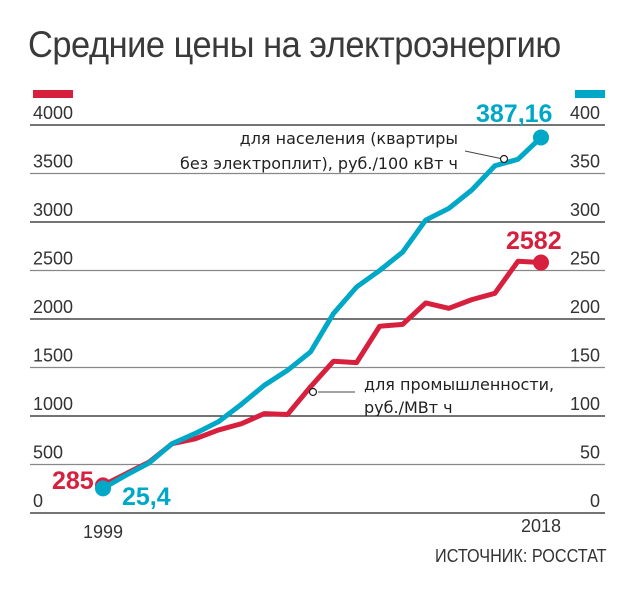  Describe the element at coordinates (585, 356) in the screenshot. I see `right-tick-label: 150` at that location.